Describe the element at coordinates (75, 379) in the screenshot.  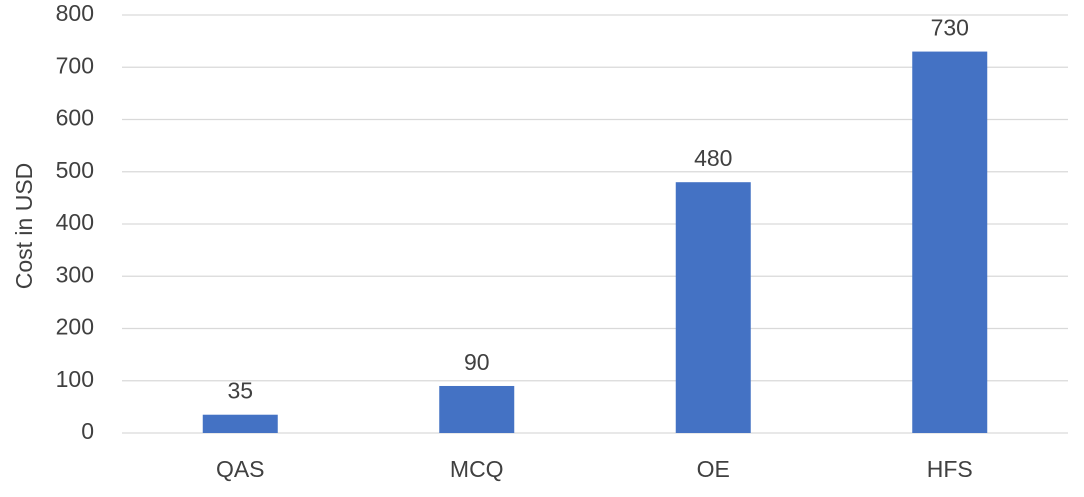
I see `y-tick-label: 100` at that location.